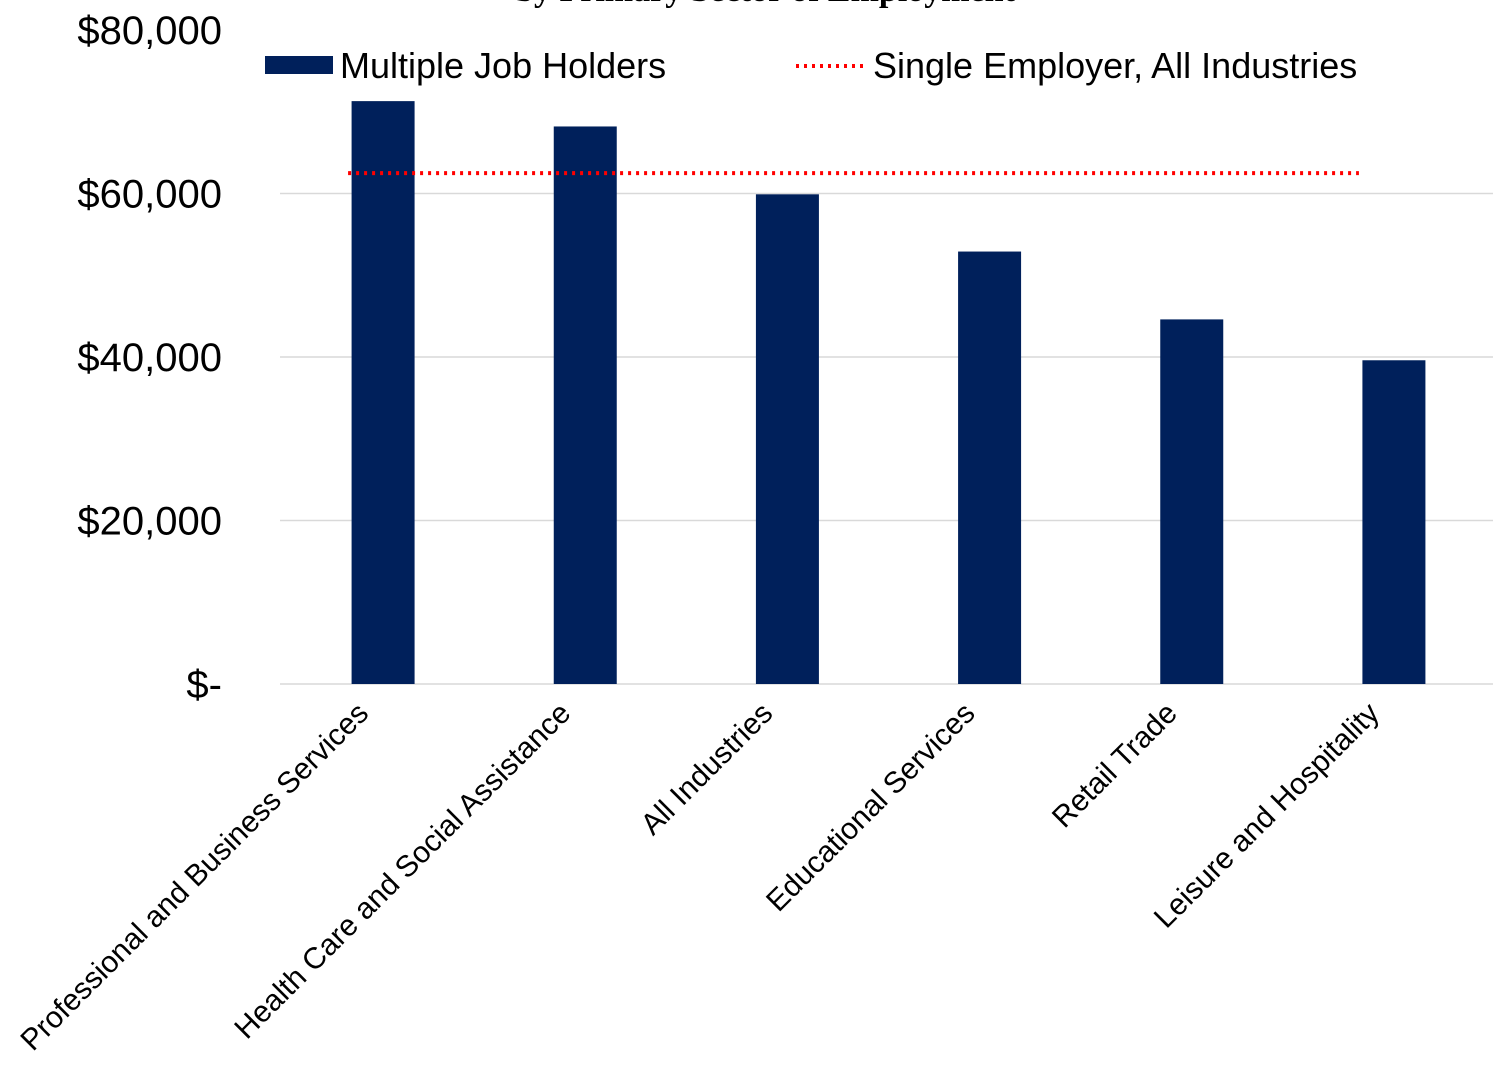  I want to click on x-tick-label: Professional and Business Services, so click(194, 877).